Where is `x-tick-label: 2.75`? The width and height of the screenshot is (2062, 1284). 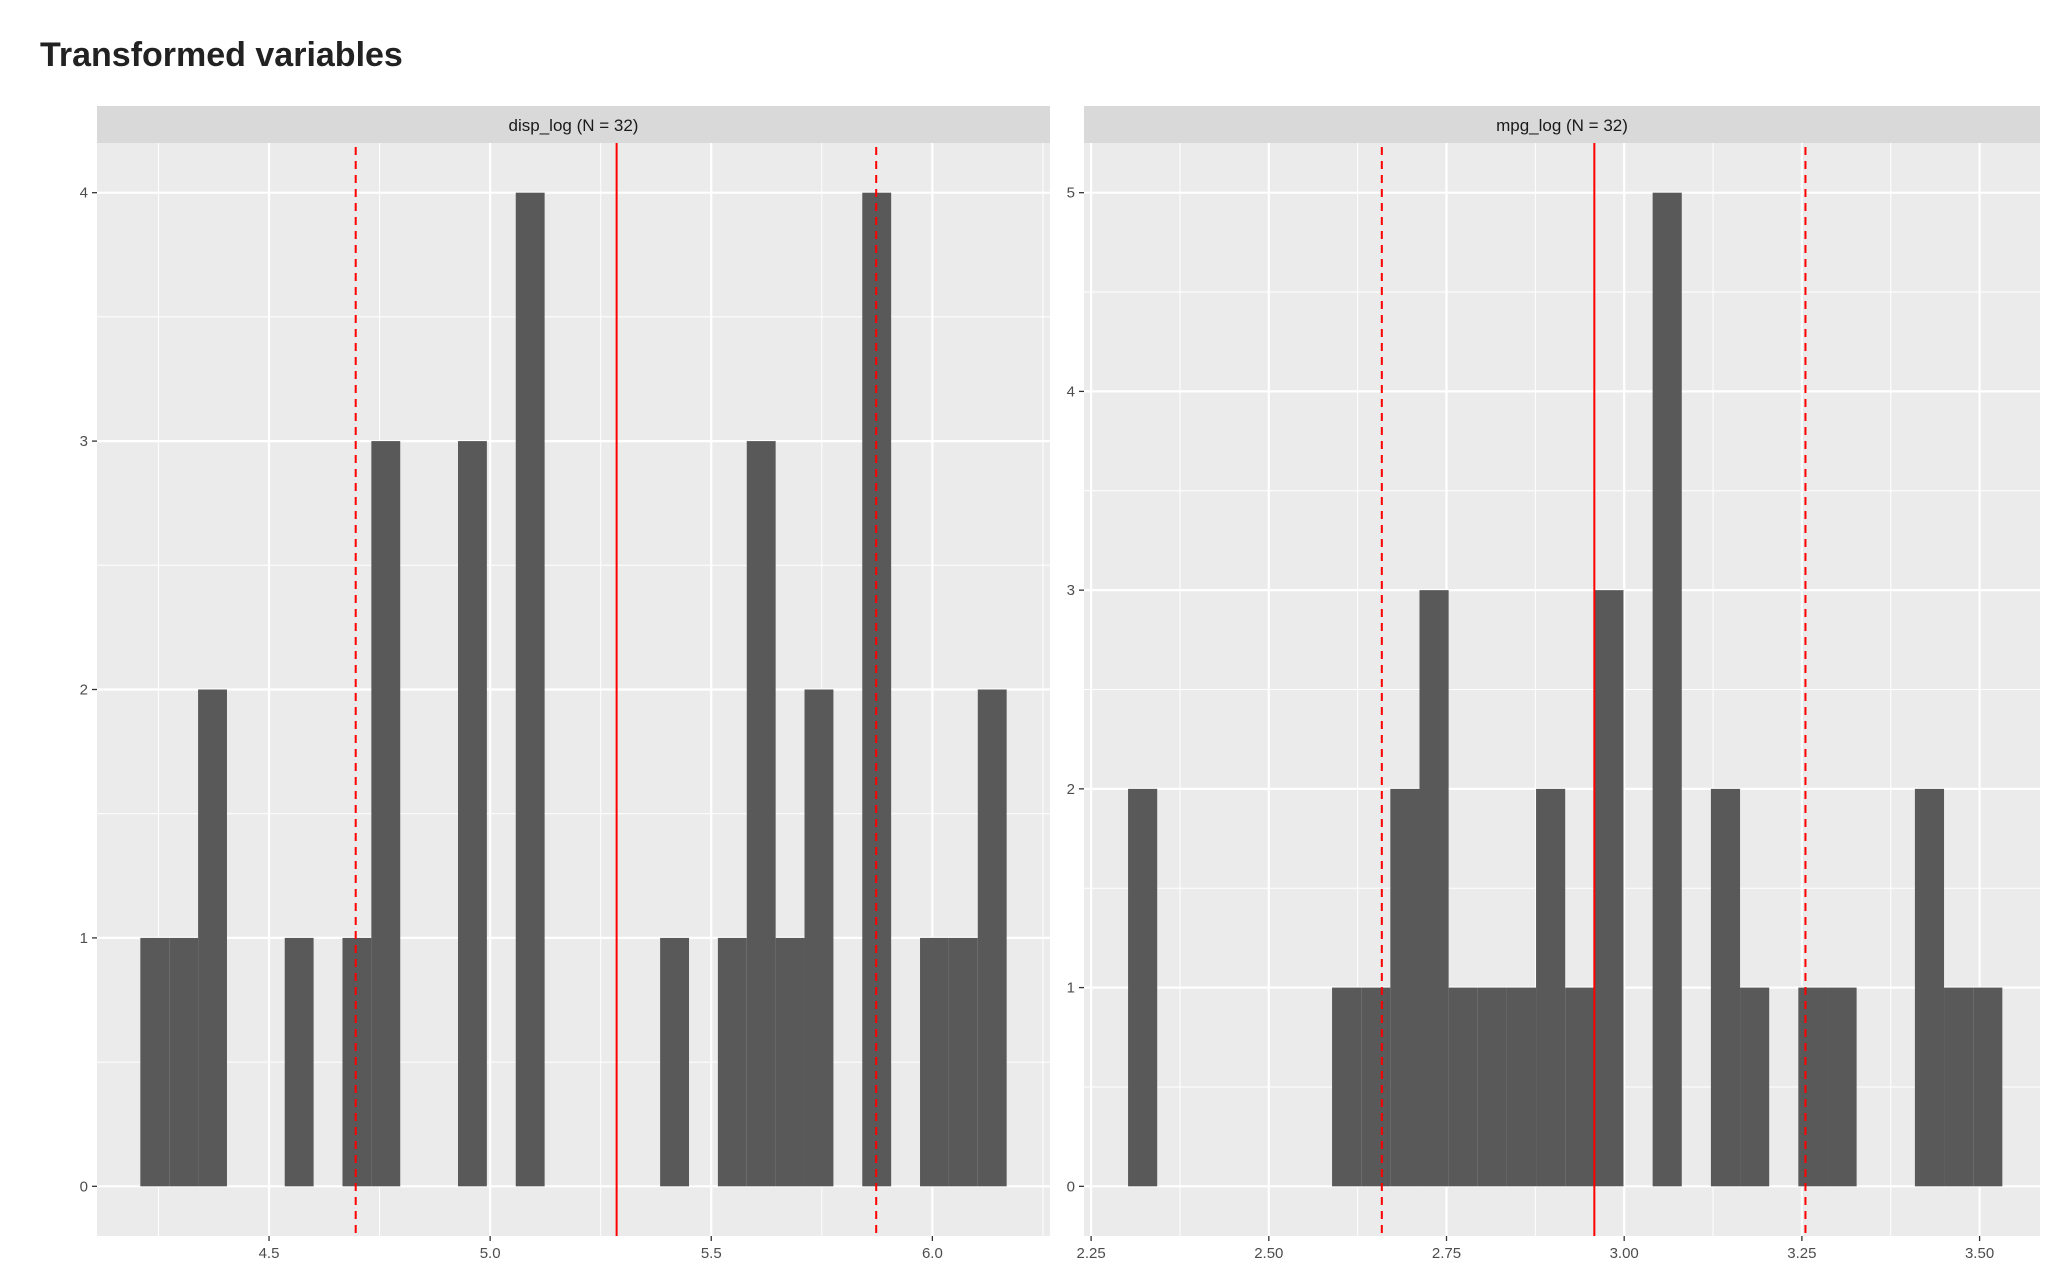 x-tick-label: 2.75 is located at coordinates (1446, 1253).